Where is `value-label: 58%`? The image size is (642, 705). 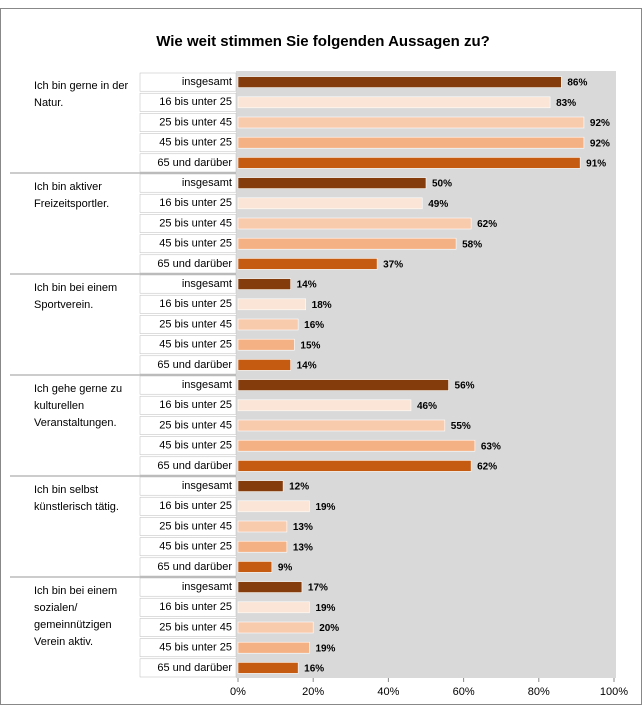
value-label: 58% is located at coordinates (472, 244).